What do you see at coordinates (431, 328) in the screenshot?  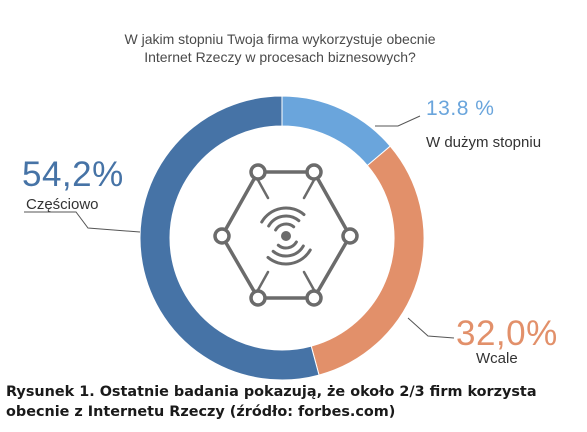 I see `leader-line-not-at-all` at bounding box center [431, 328].